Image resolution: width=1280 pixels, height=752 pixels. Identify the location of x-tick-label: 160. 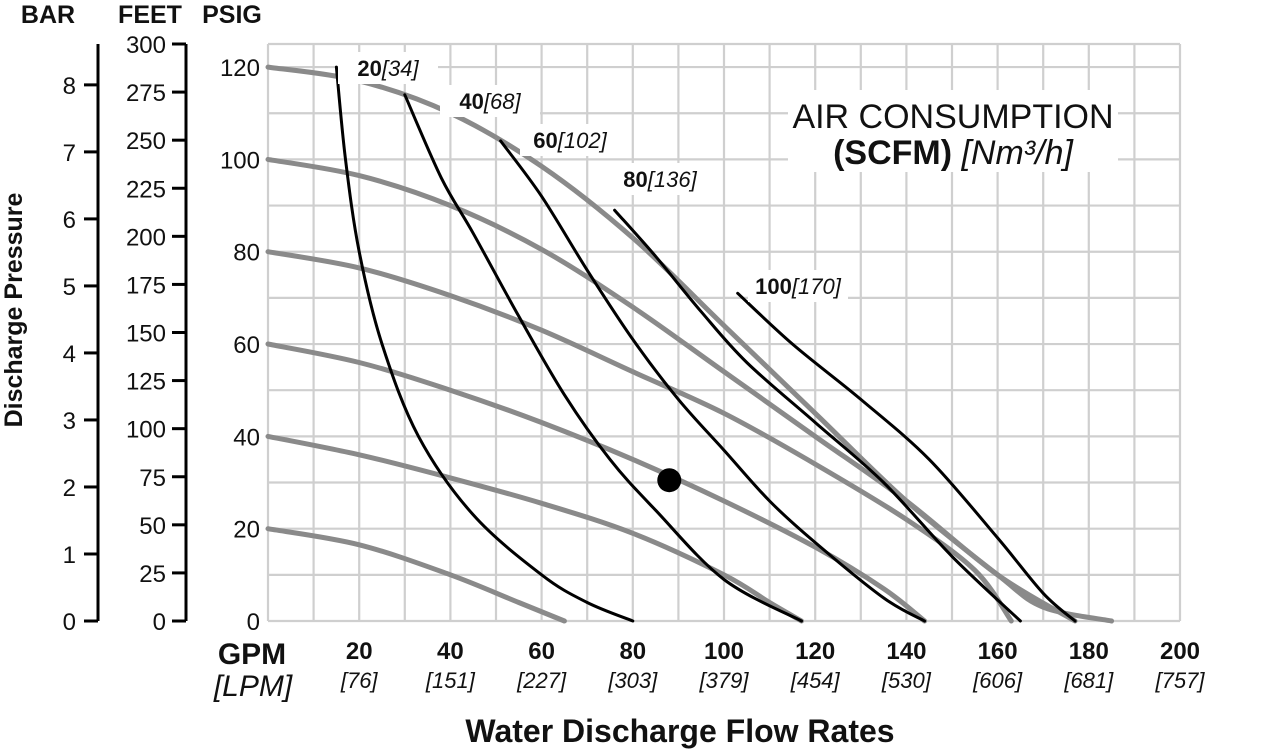
(998, 651).